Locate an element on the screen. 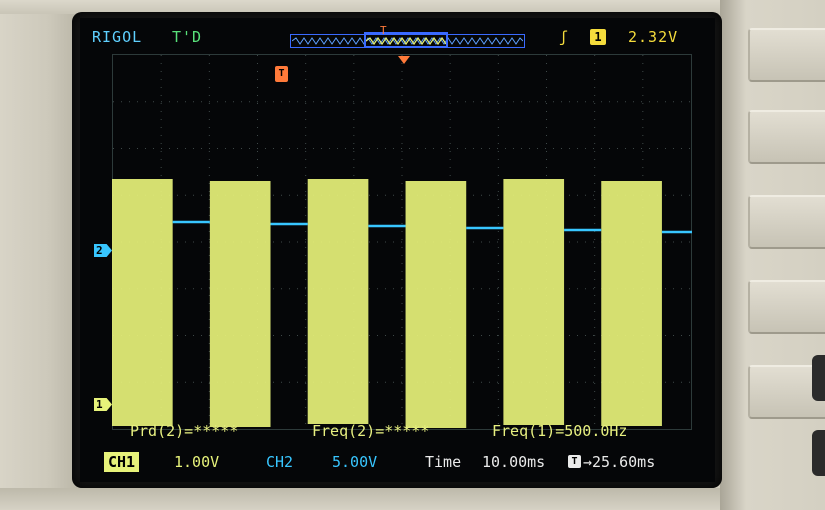  measurement-frequency-ch2: Freq(2)=***** is located at coordinates (371, 431).